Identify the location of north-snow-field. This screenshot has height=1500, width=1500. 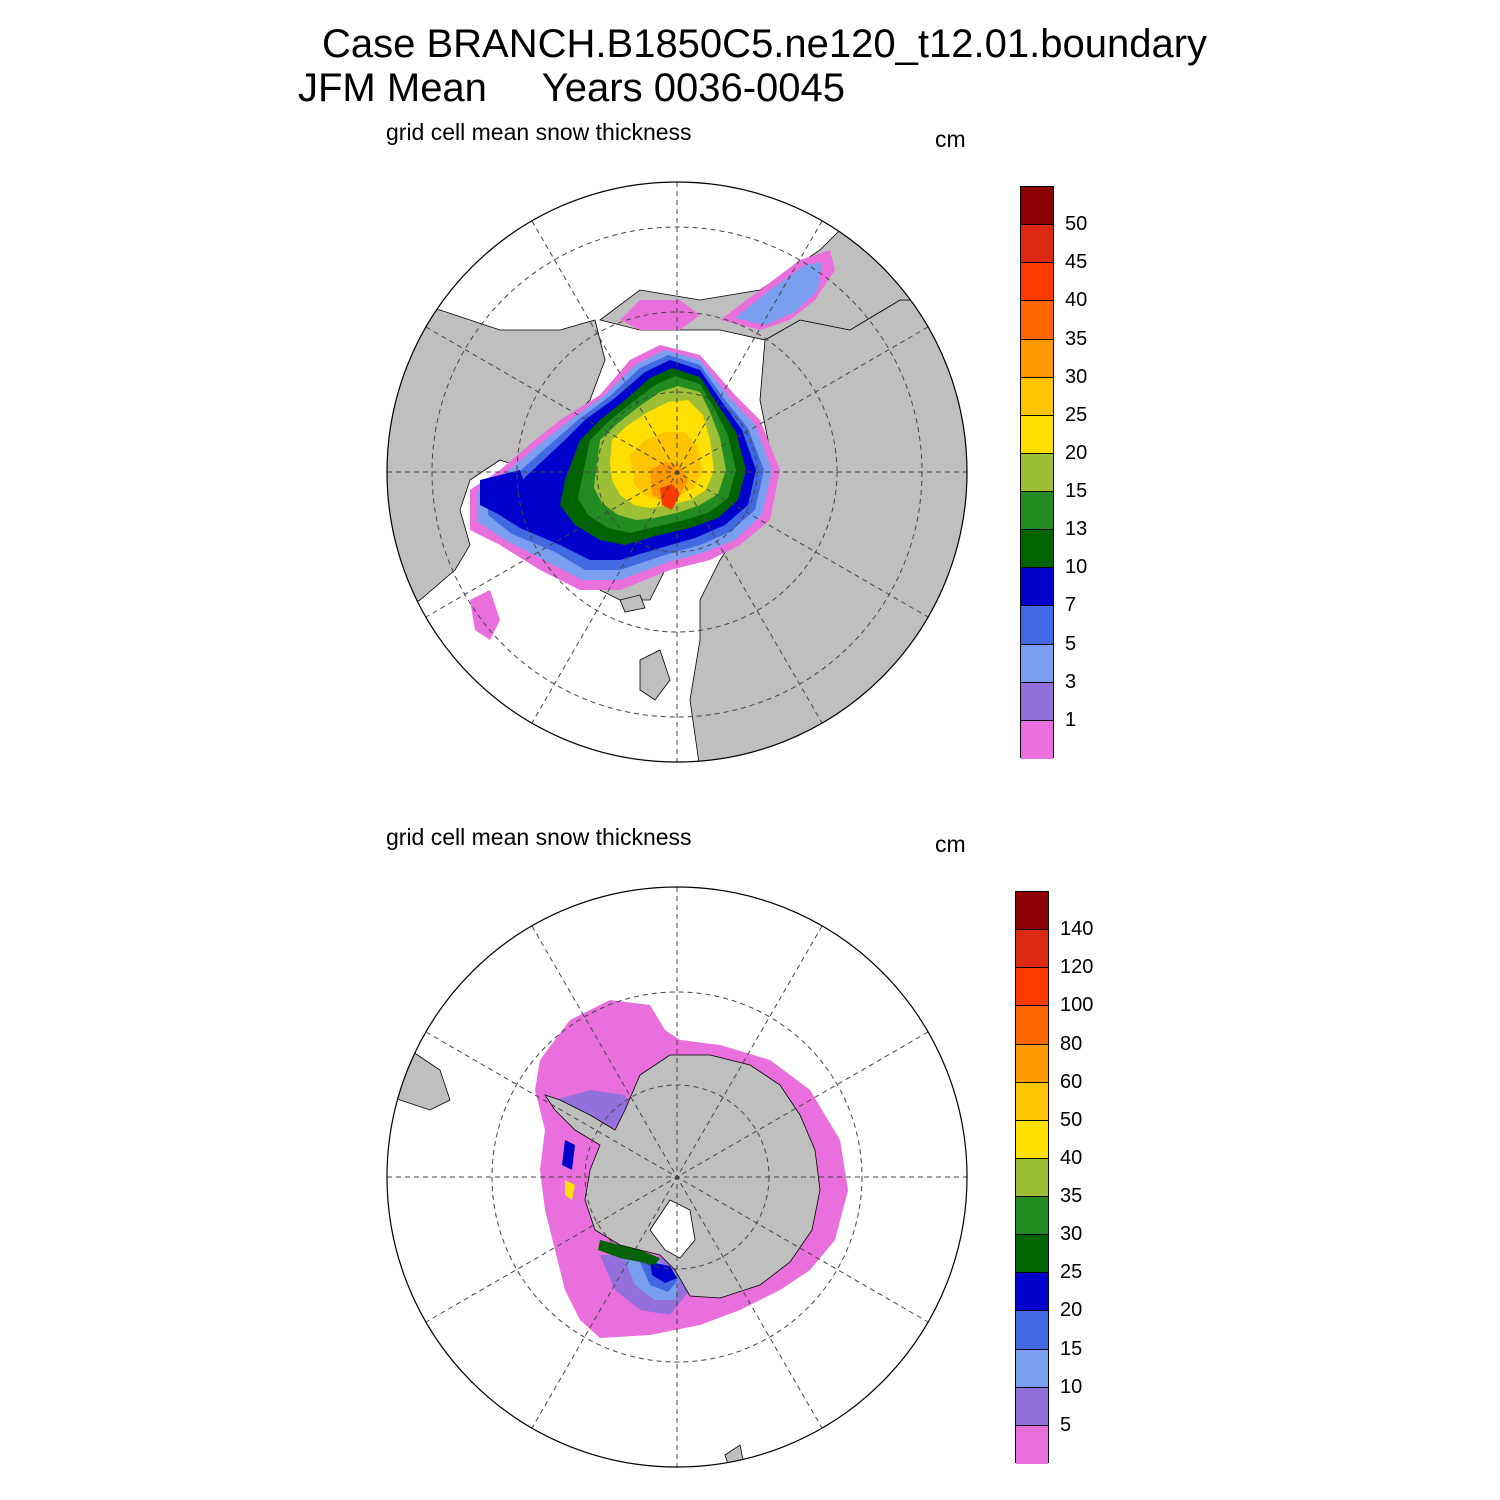
(652, 445).